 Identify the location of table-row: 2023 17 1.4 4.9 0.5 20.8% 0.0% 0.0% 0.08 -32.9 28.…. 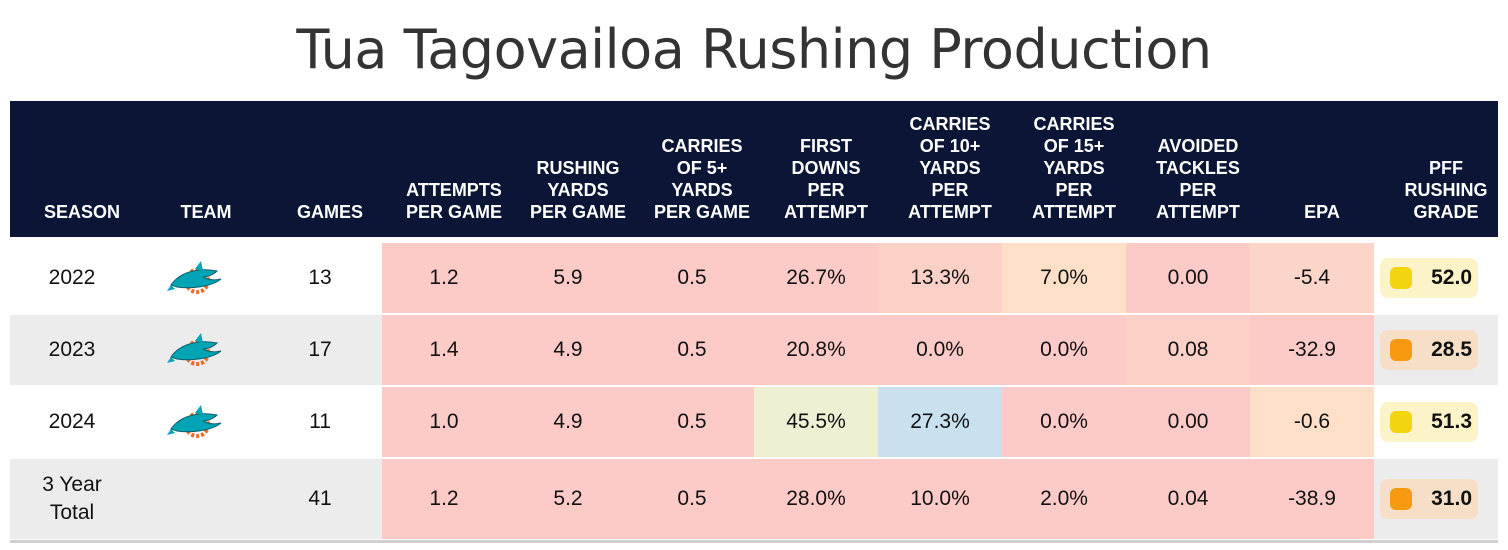
(754, 350).